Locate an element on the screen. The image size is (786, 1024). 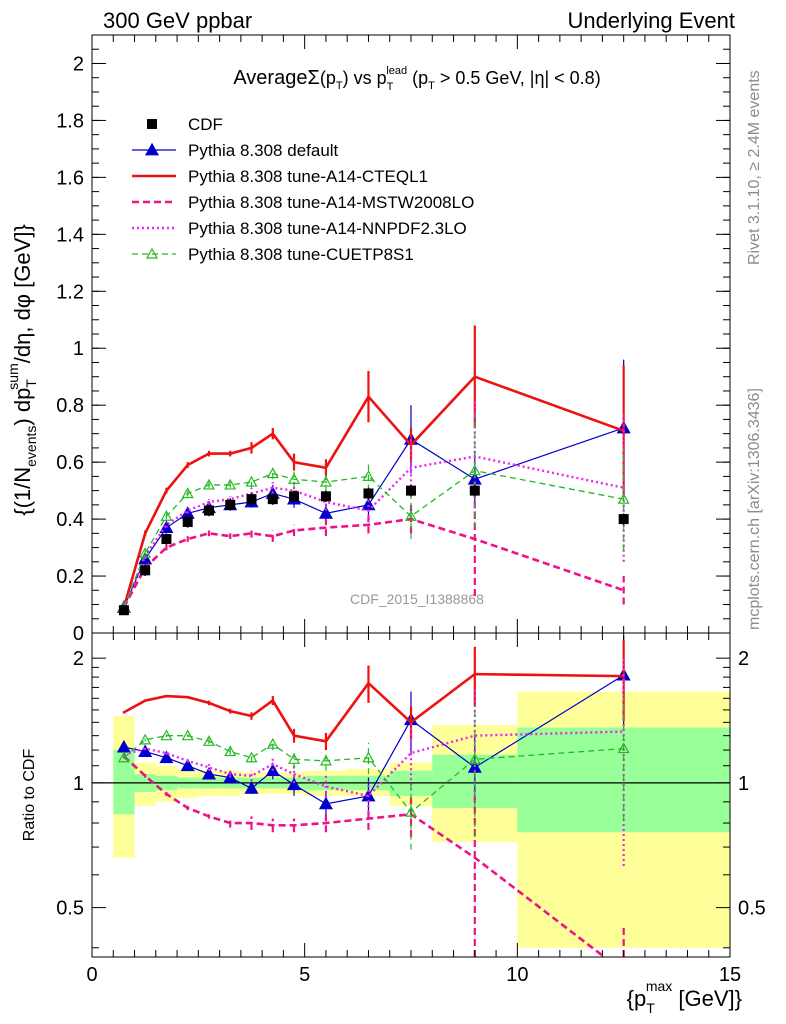
main-default-line is located at coordinates (373, 517).